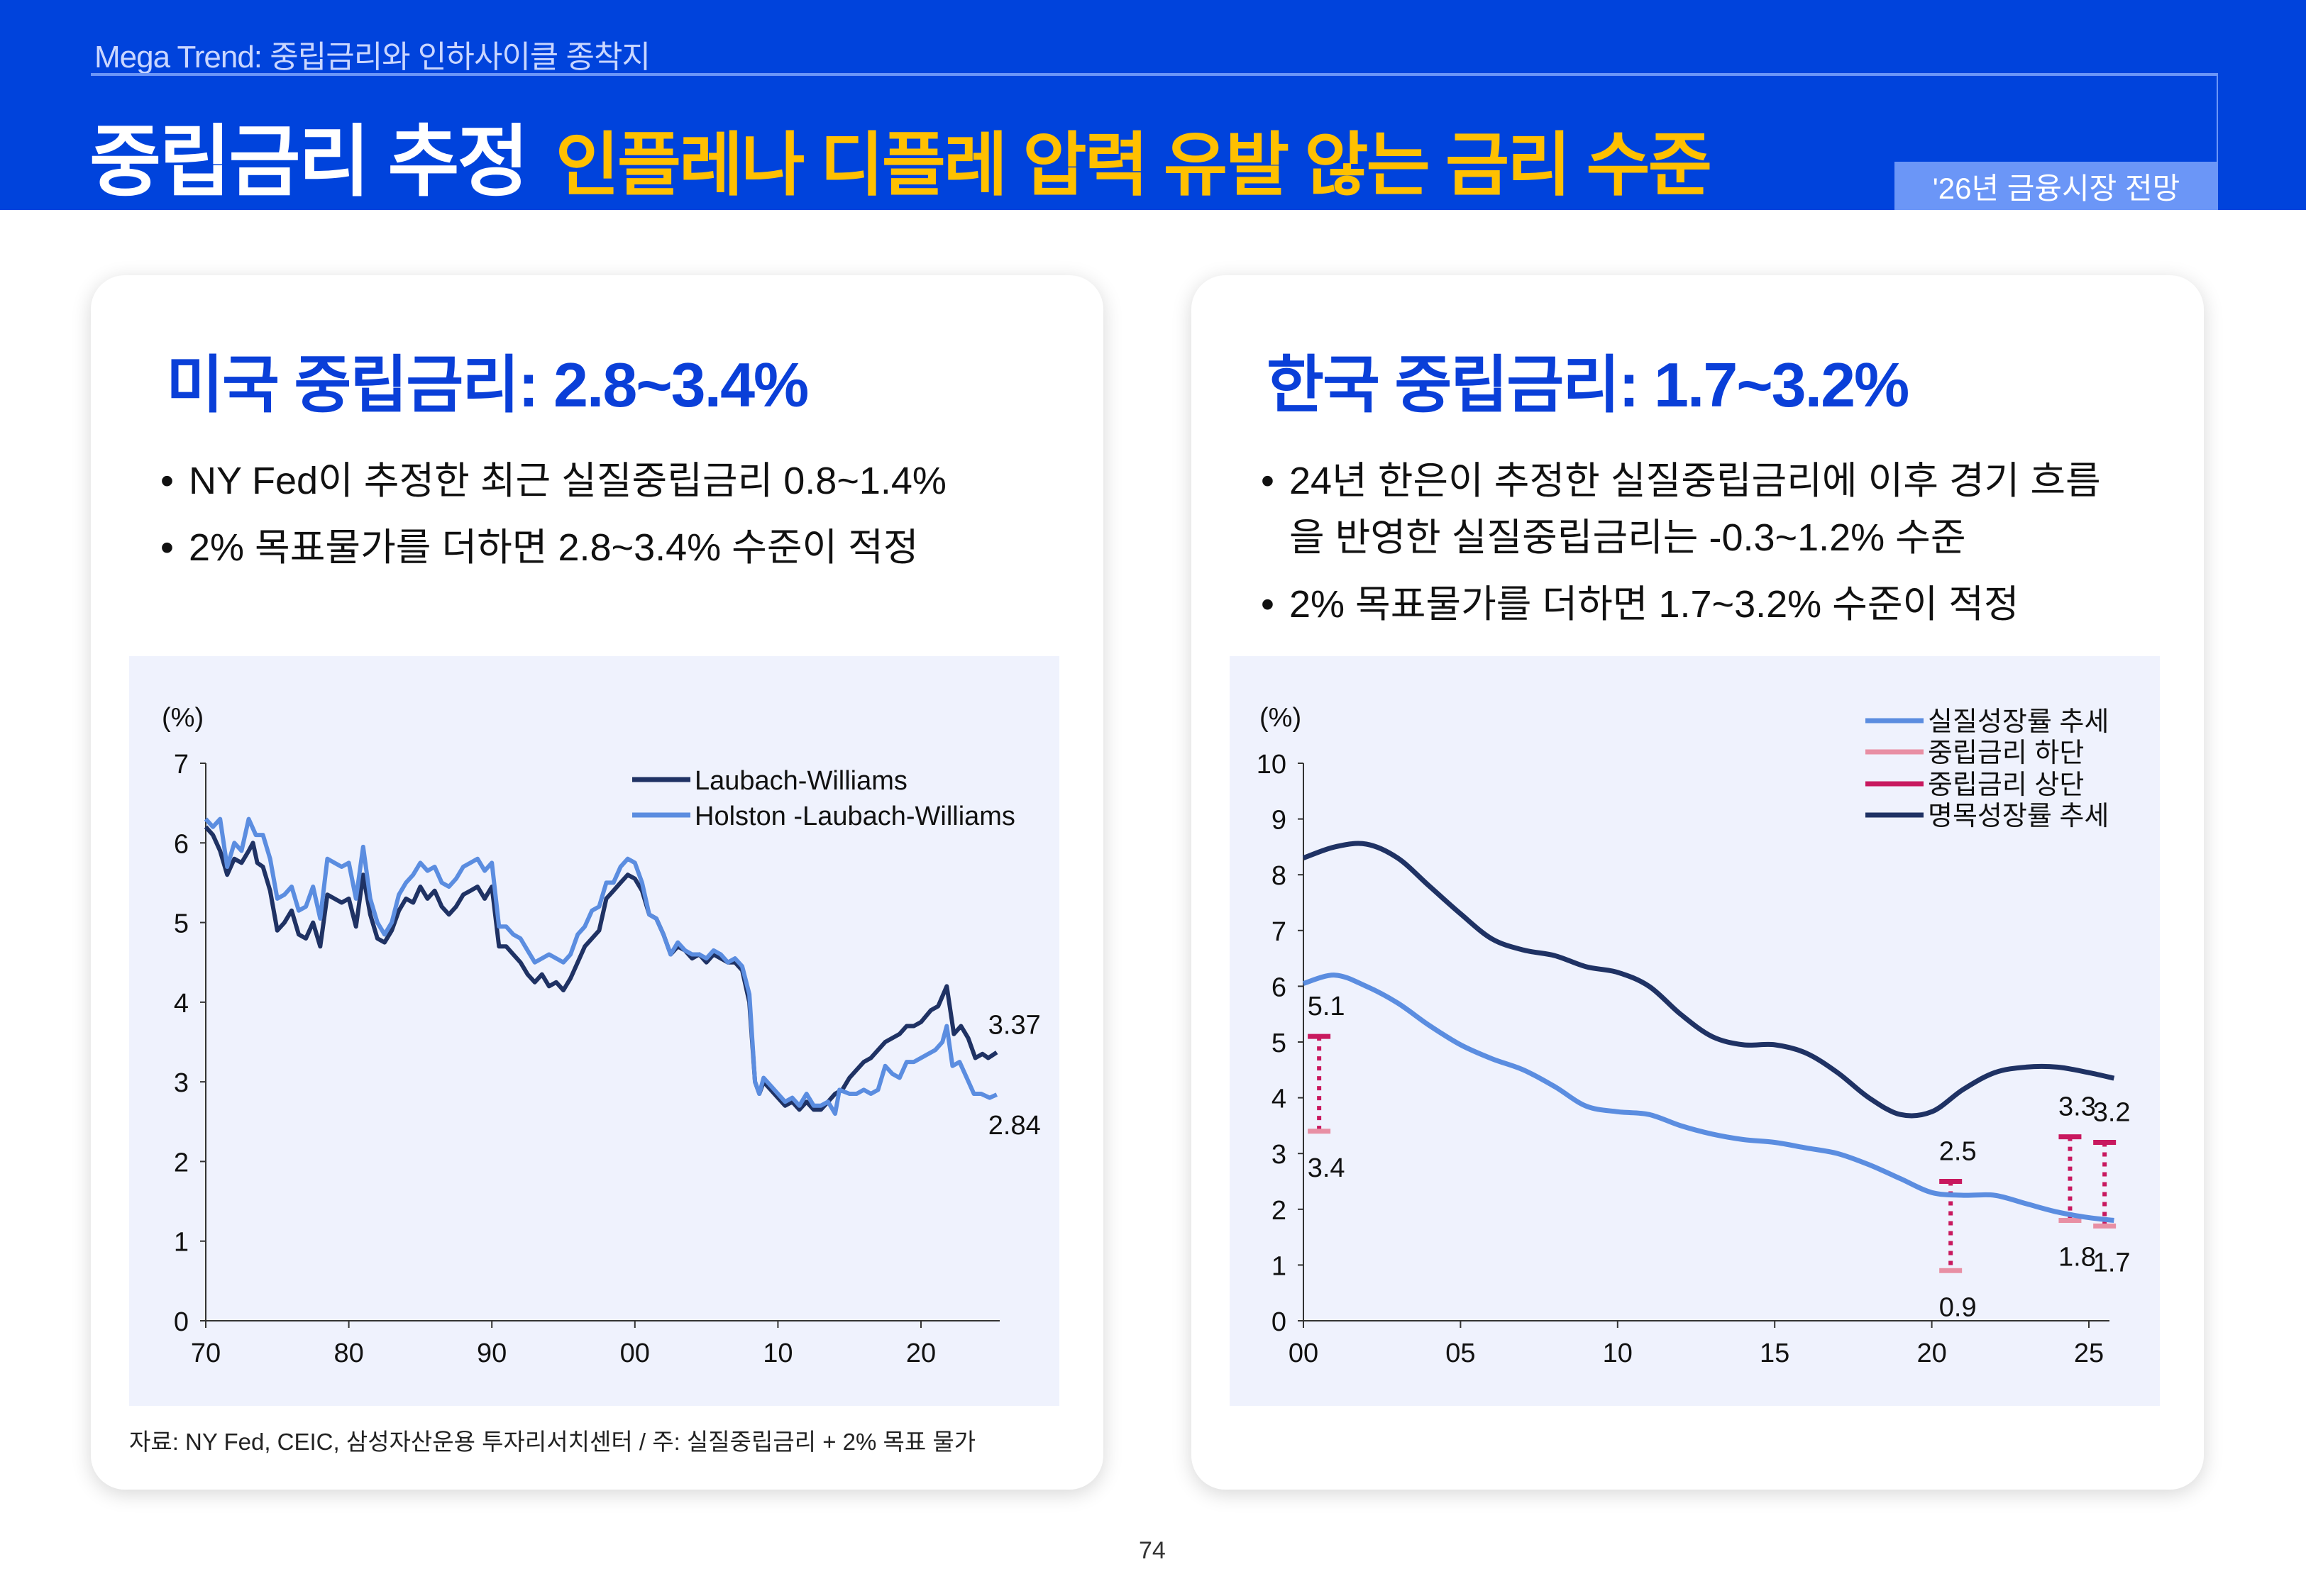 This screenshot has height=1596, width=2306. What do you see at coordinates (1681, 481) in the screenshot?
I see `bullet-item: 24년 한은이 추정한 실질중립금리에 이후 경기 흐름` at bounding box center [1681, 481].